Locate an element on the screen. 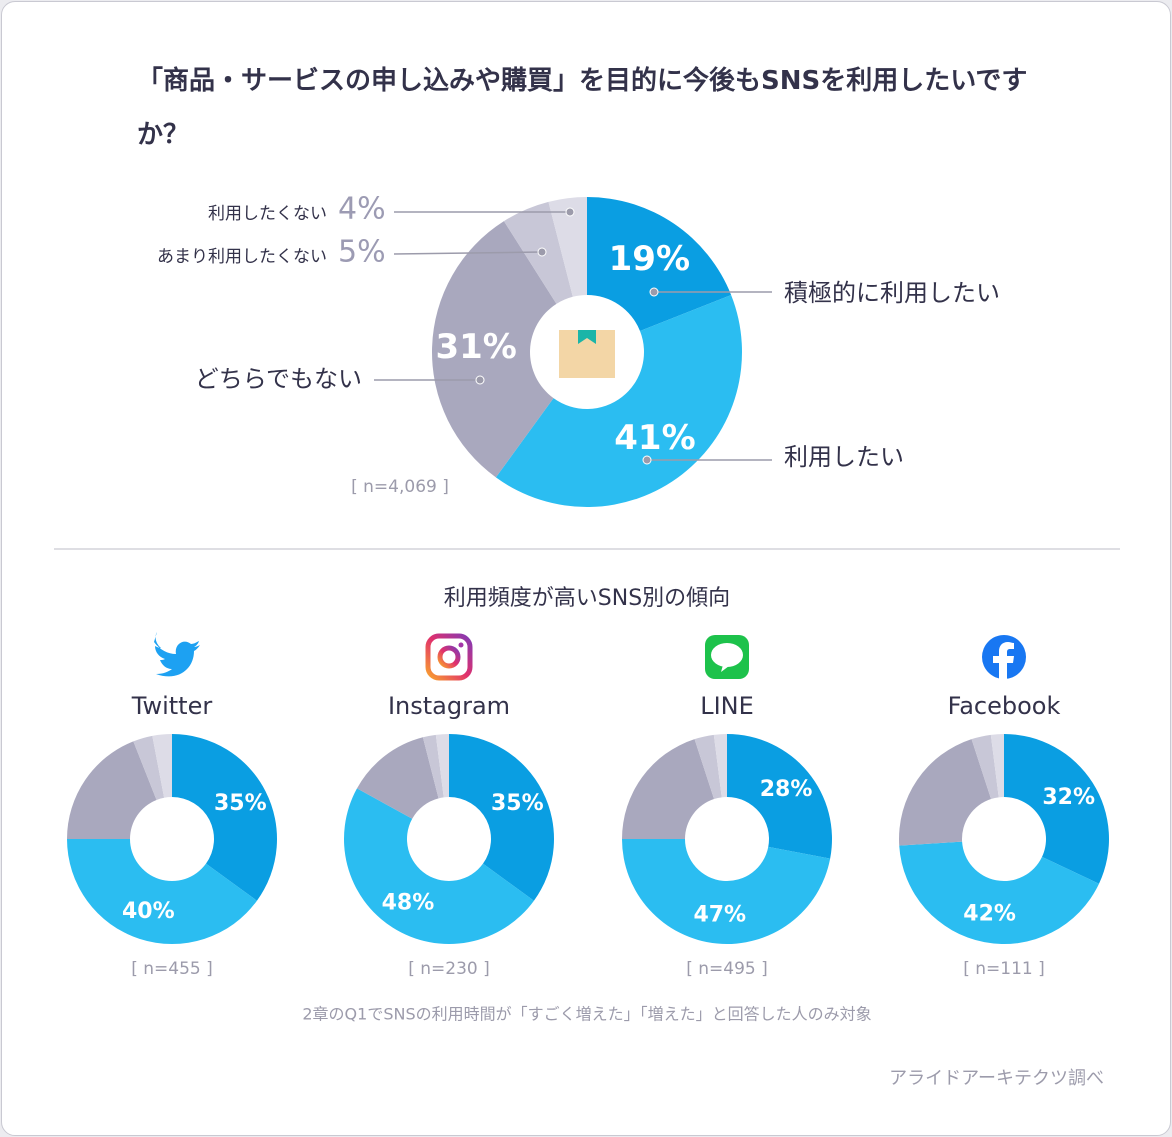  category-label: 利用したい is located at coordinates (844, 457).